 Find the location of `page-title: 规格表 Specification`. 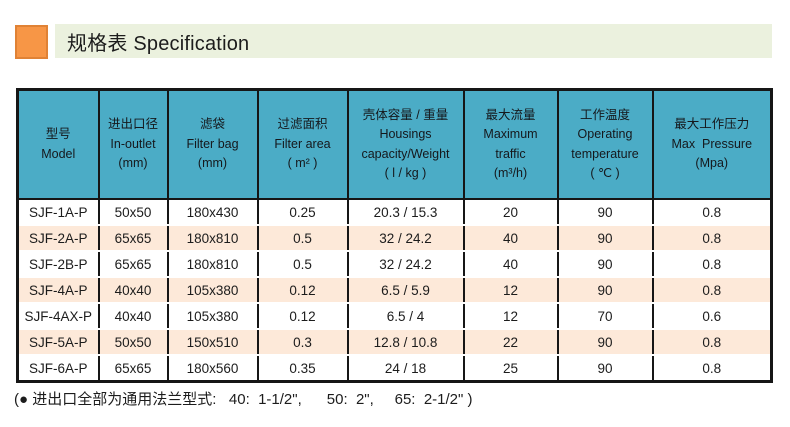

page-title: 规格表 Specification is located at coordinates (158, 43).